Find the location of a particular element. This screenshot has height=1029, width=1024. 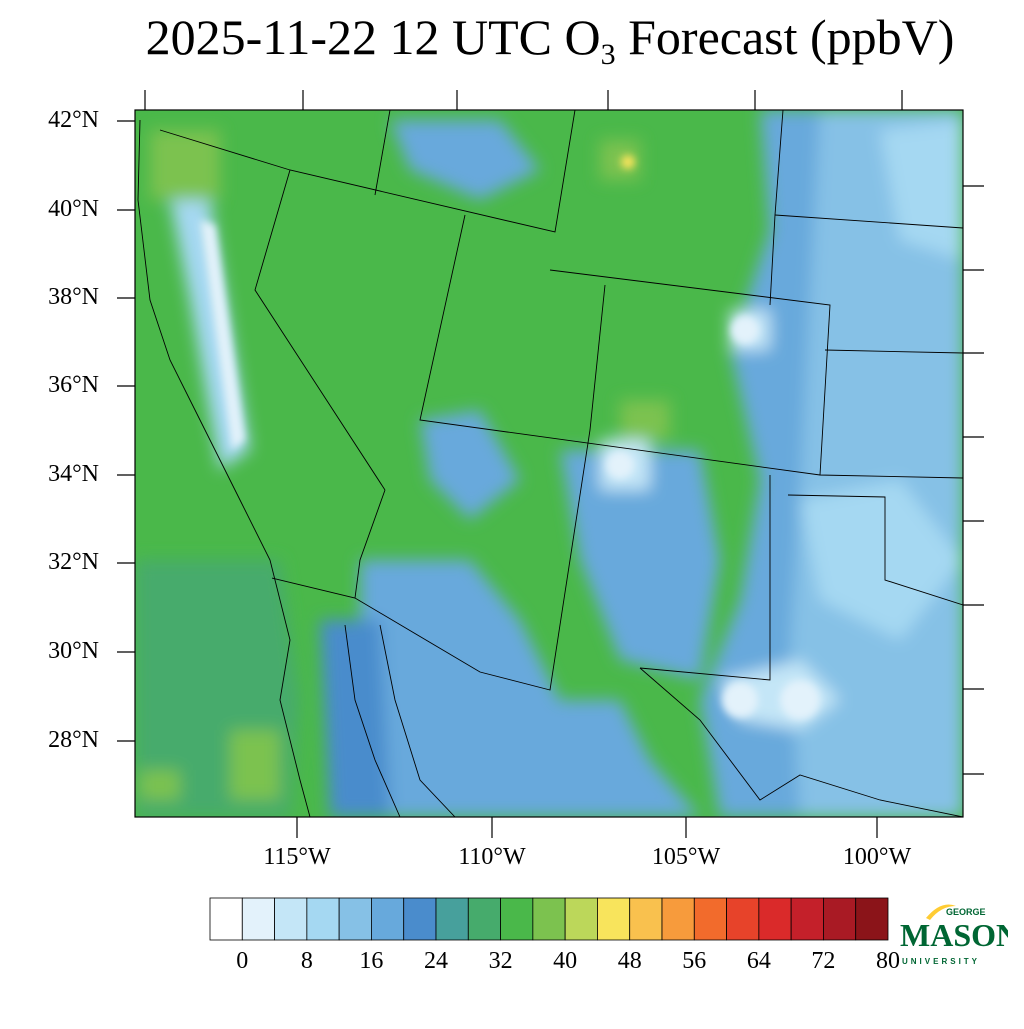

colorbar-tick-label: 72 is located at coordinates (823, 961).